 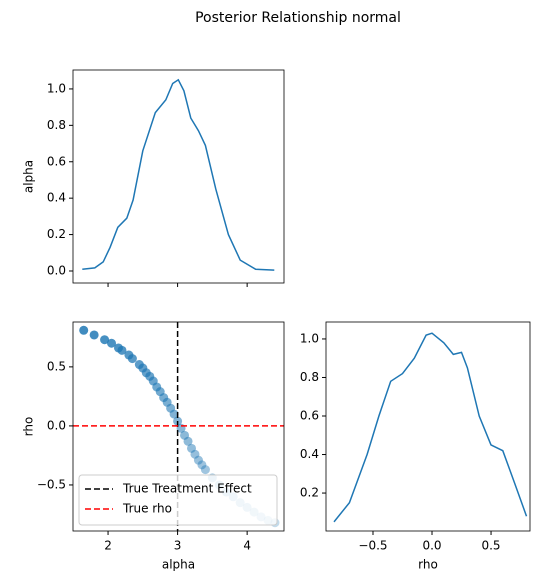 I want to click on legend-label: True Treatment Effect, so click(x=187, y=489).